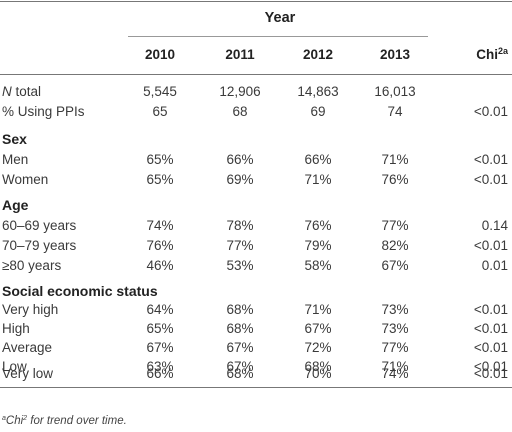 The width and height of the screenshot is (512, 432). Describe the element at coordinates (318, 309) in the screenshot. I see `section-2-row-0-value-2012: 71%` at that location.